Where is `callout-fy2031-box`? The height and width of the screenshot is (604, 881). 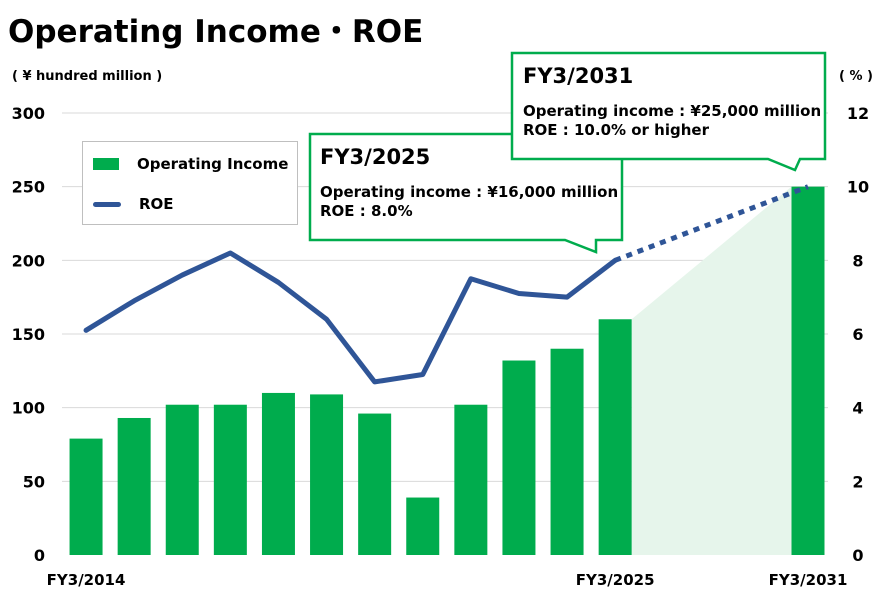
callout-fy2031-box is located at coordinates (668, 111).